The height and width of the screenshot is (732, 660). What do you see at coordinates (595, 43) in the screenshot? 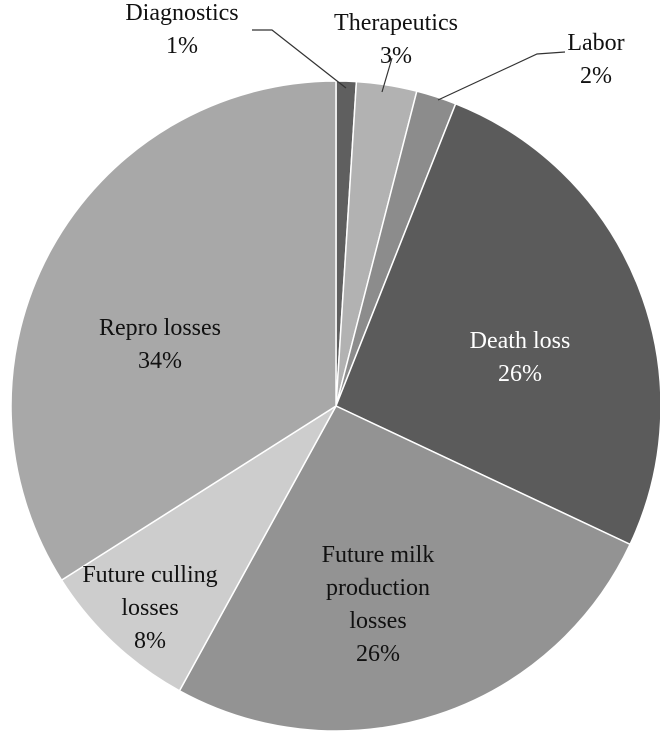
I see `slice-label-line: Labor` at bounding box center [595, 43].